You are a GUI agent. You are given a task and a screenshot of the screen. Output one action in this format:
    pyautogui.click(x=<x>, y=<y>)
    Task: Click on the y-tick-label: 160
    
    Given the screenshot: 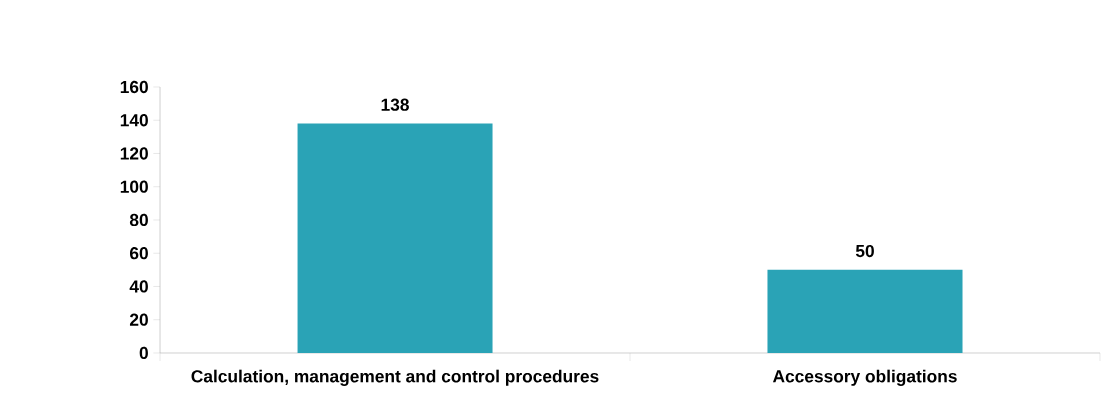 What is the action you would take?
    pyautogui.click(x=134, y=87)
    